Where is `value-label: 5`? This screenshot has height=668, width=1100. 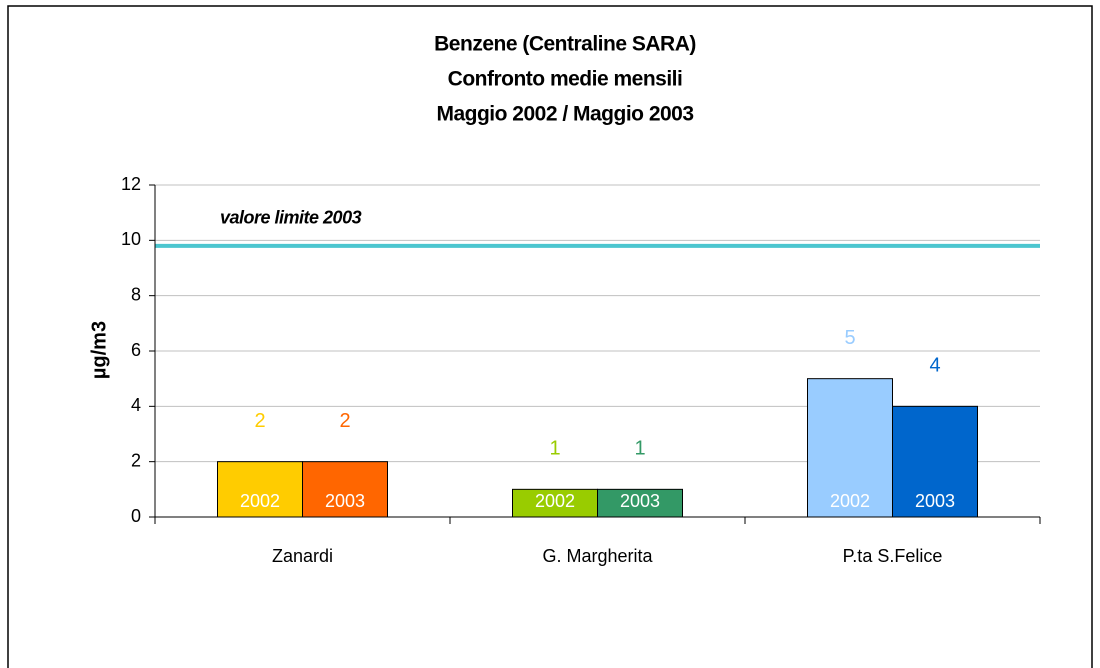
value-label: 5 is located at coordinates (849, 338).